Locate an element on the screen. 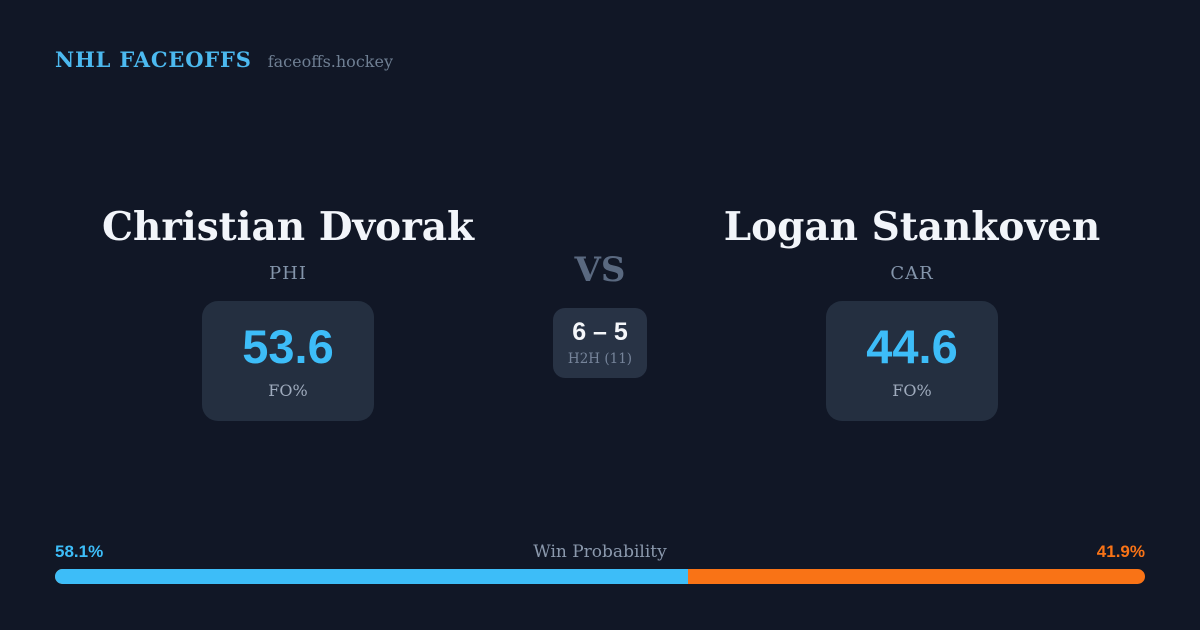 This screenshot has height=630, width=1200. win-probability-bar is located at coordinates (600, 576).